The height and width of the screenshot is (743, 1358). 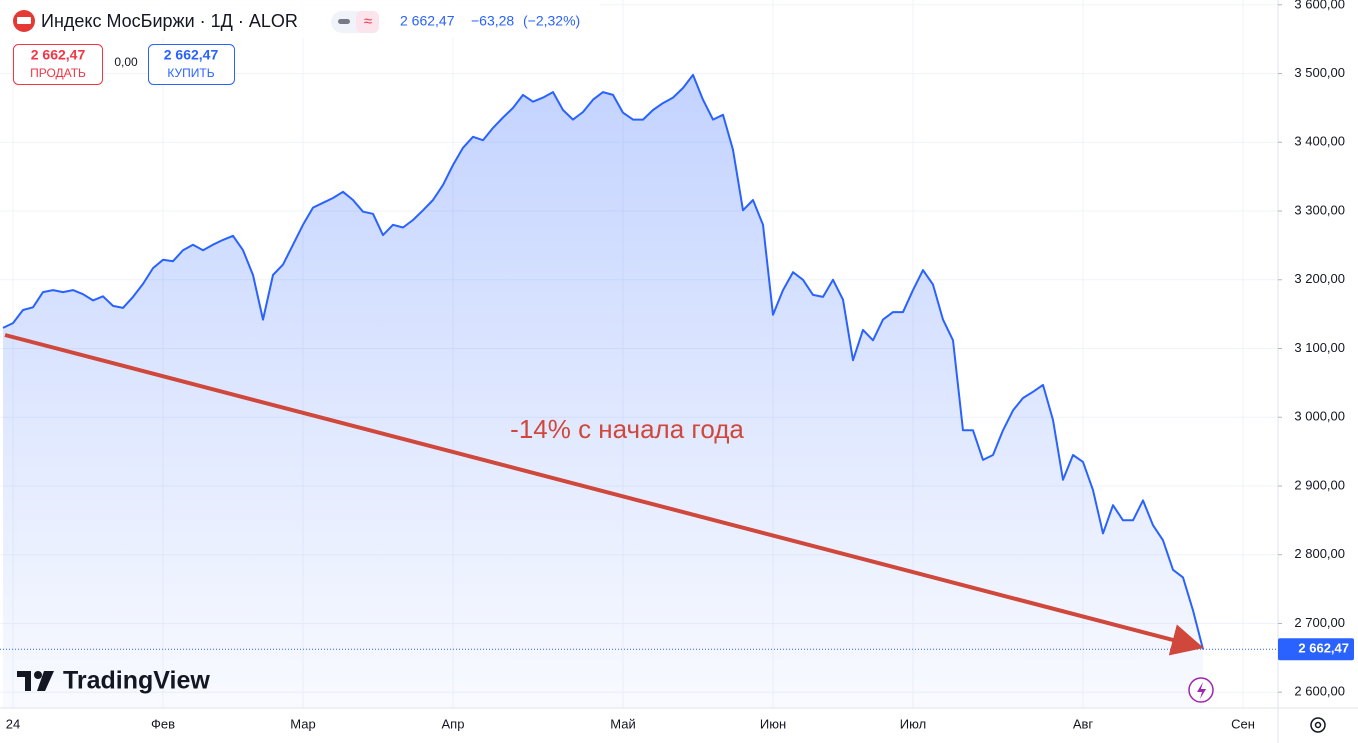 I want to click on spread: 0,00, so click(x=126, y=62).